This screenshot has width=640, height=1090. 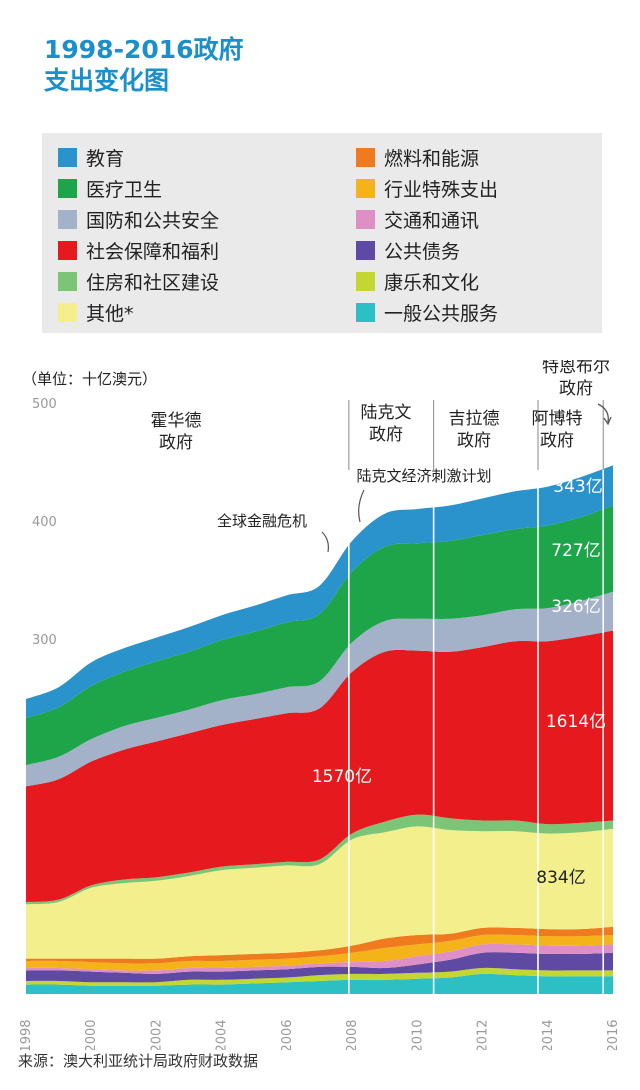 I want to click on legend-item: 行业特殊支出, so click(x=427, y=189).